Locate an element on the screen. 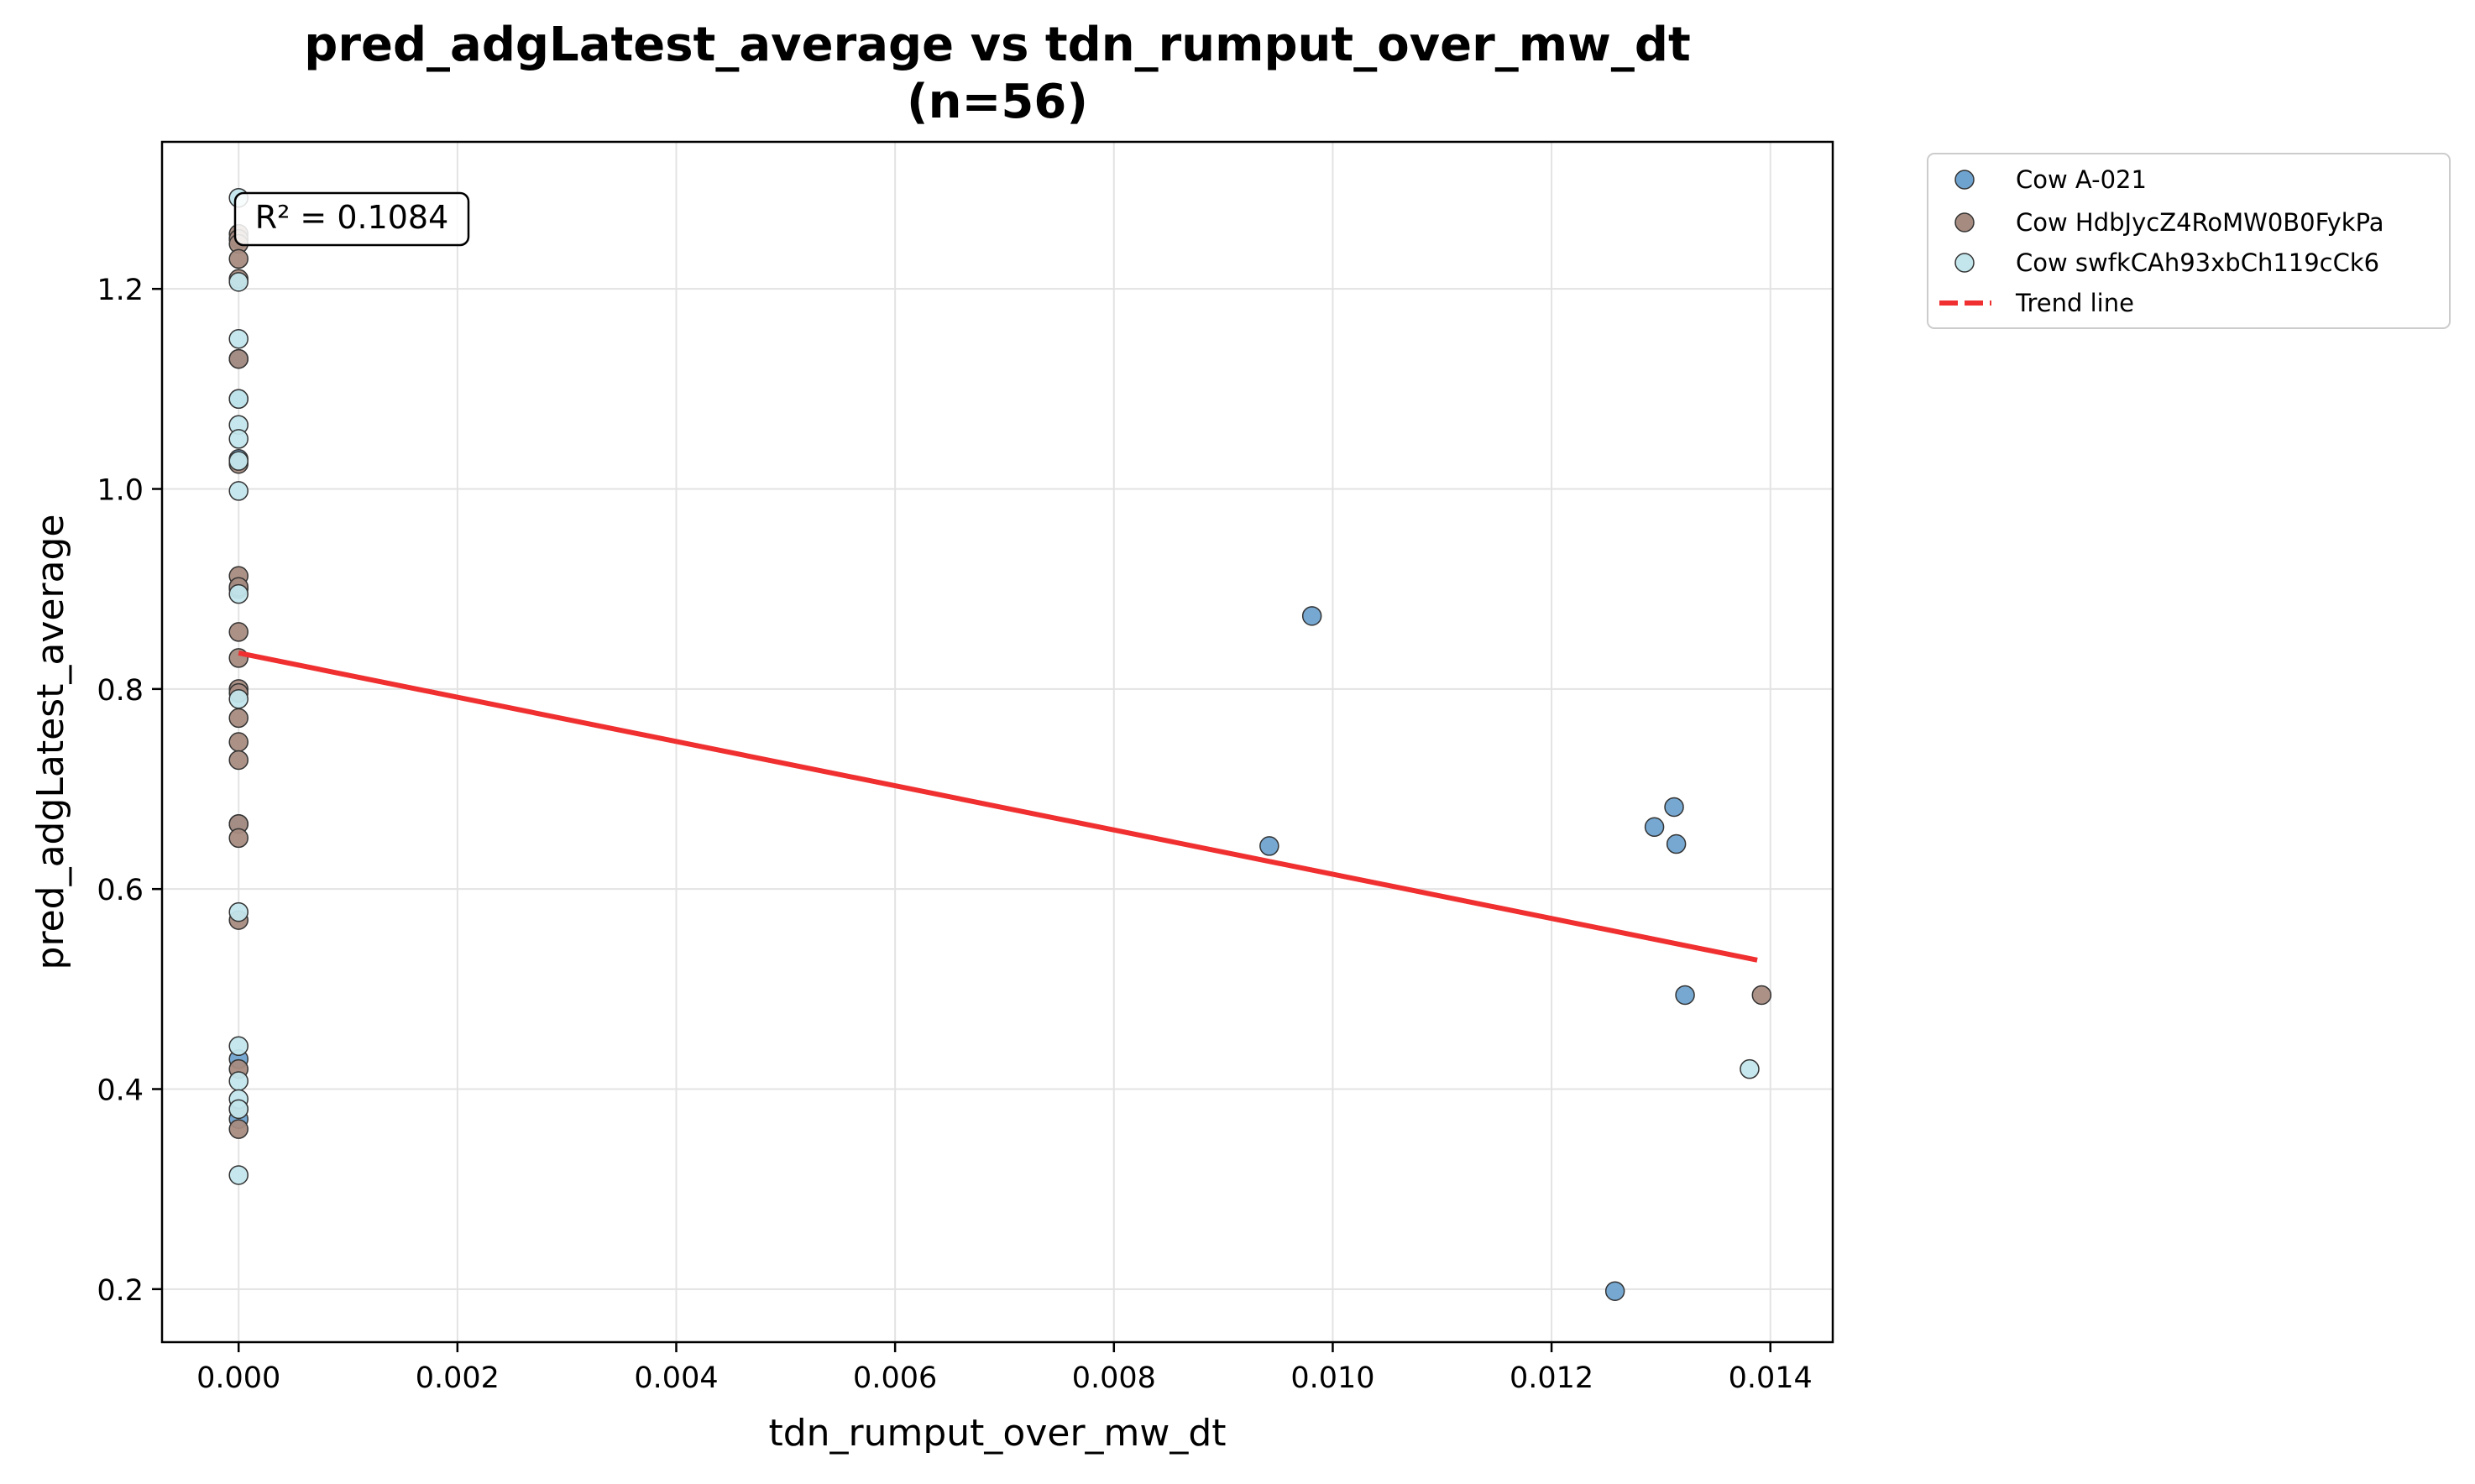 The width and height of the screenshot is (2475, 1484). x-tick-label: 0.010 is located at coordinates (1332, 1378).